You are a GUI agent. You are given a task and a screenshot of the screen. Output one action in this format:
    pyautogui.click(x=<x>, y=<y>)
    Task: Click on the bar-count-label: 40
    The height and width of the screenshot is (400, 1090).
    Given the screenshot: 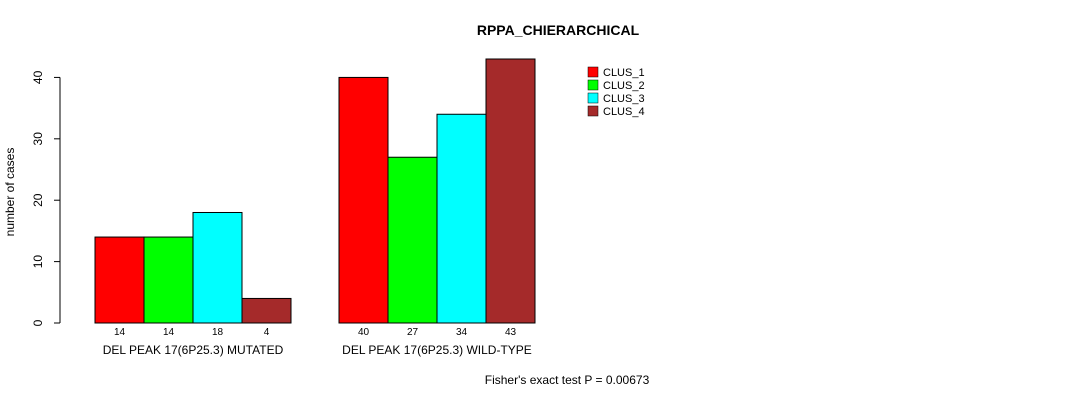 What is the action you would take?
    pyautogui.click(x=364, y=332)
    